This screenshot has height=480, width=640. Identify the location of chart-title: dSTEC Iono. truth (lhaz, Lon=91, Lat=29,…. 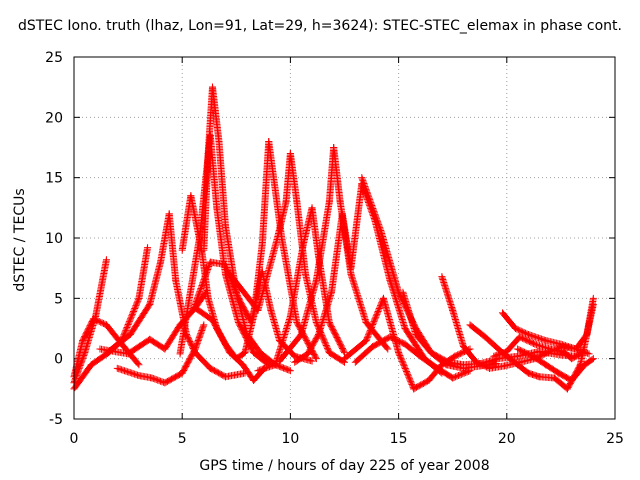
(319, 26).